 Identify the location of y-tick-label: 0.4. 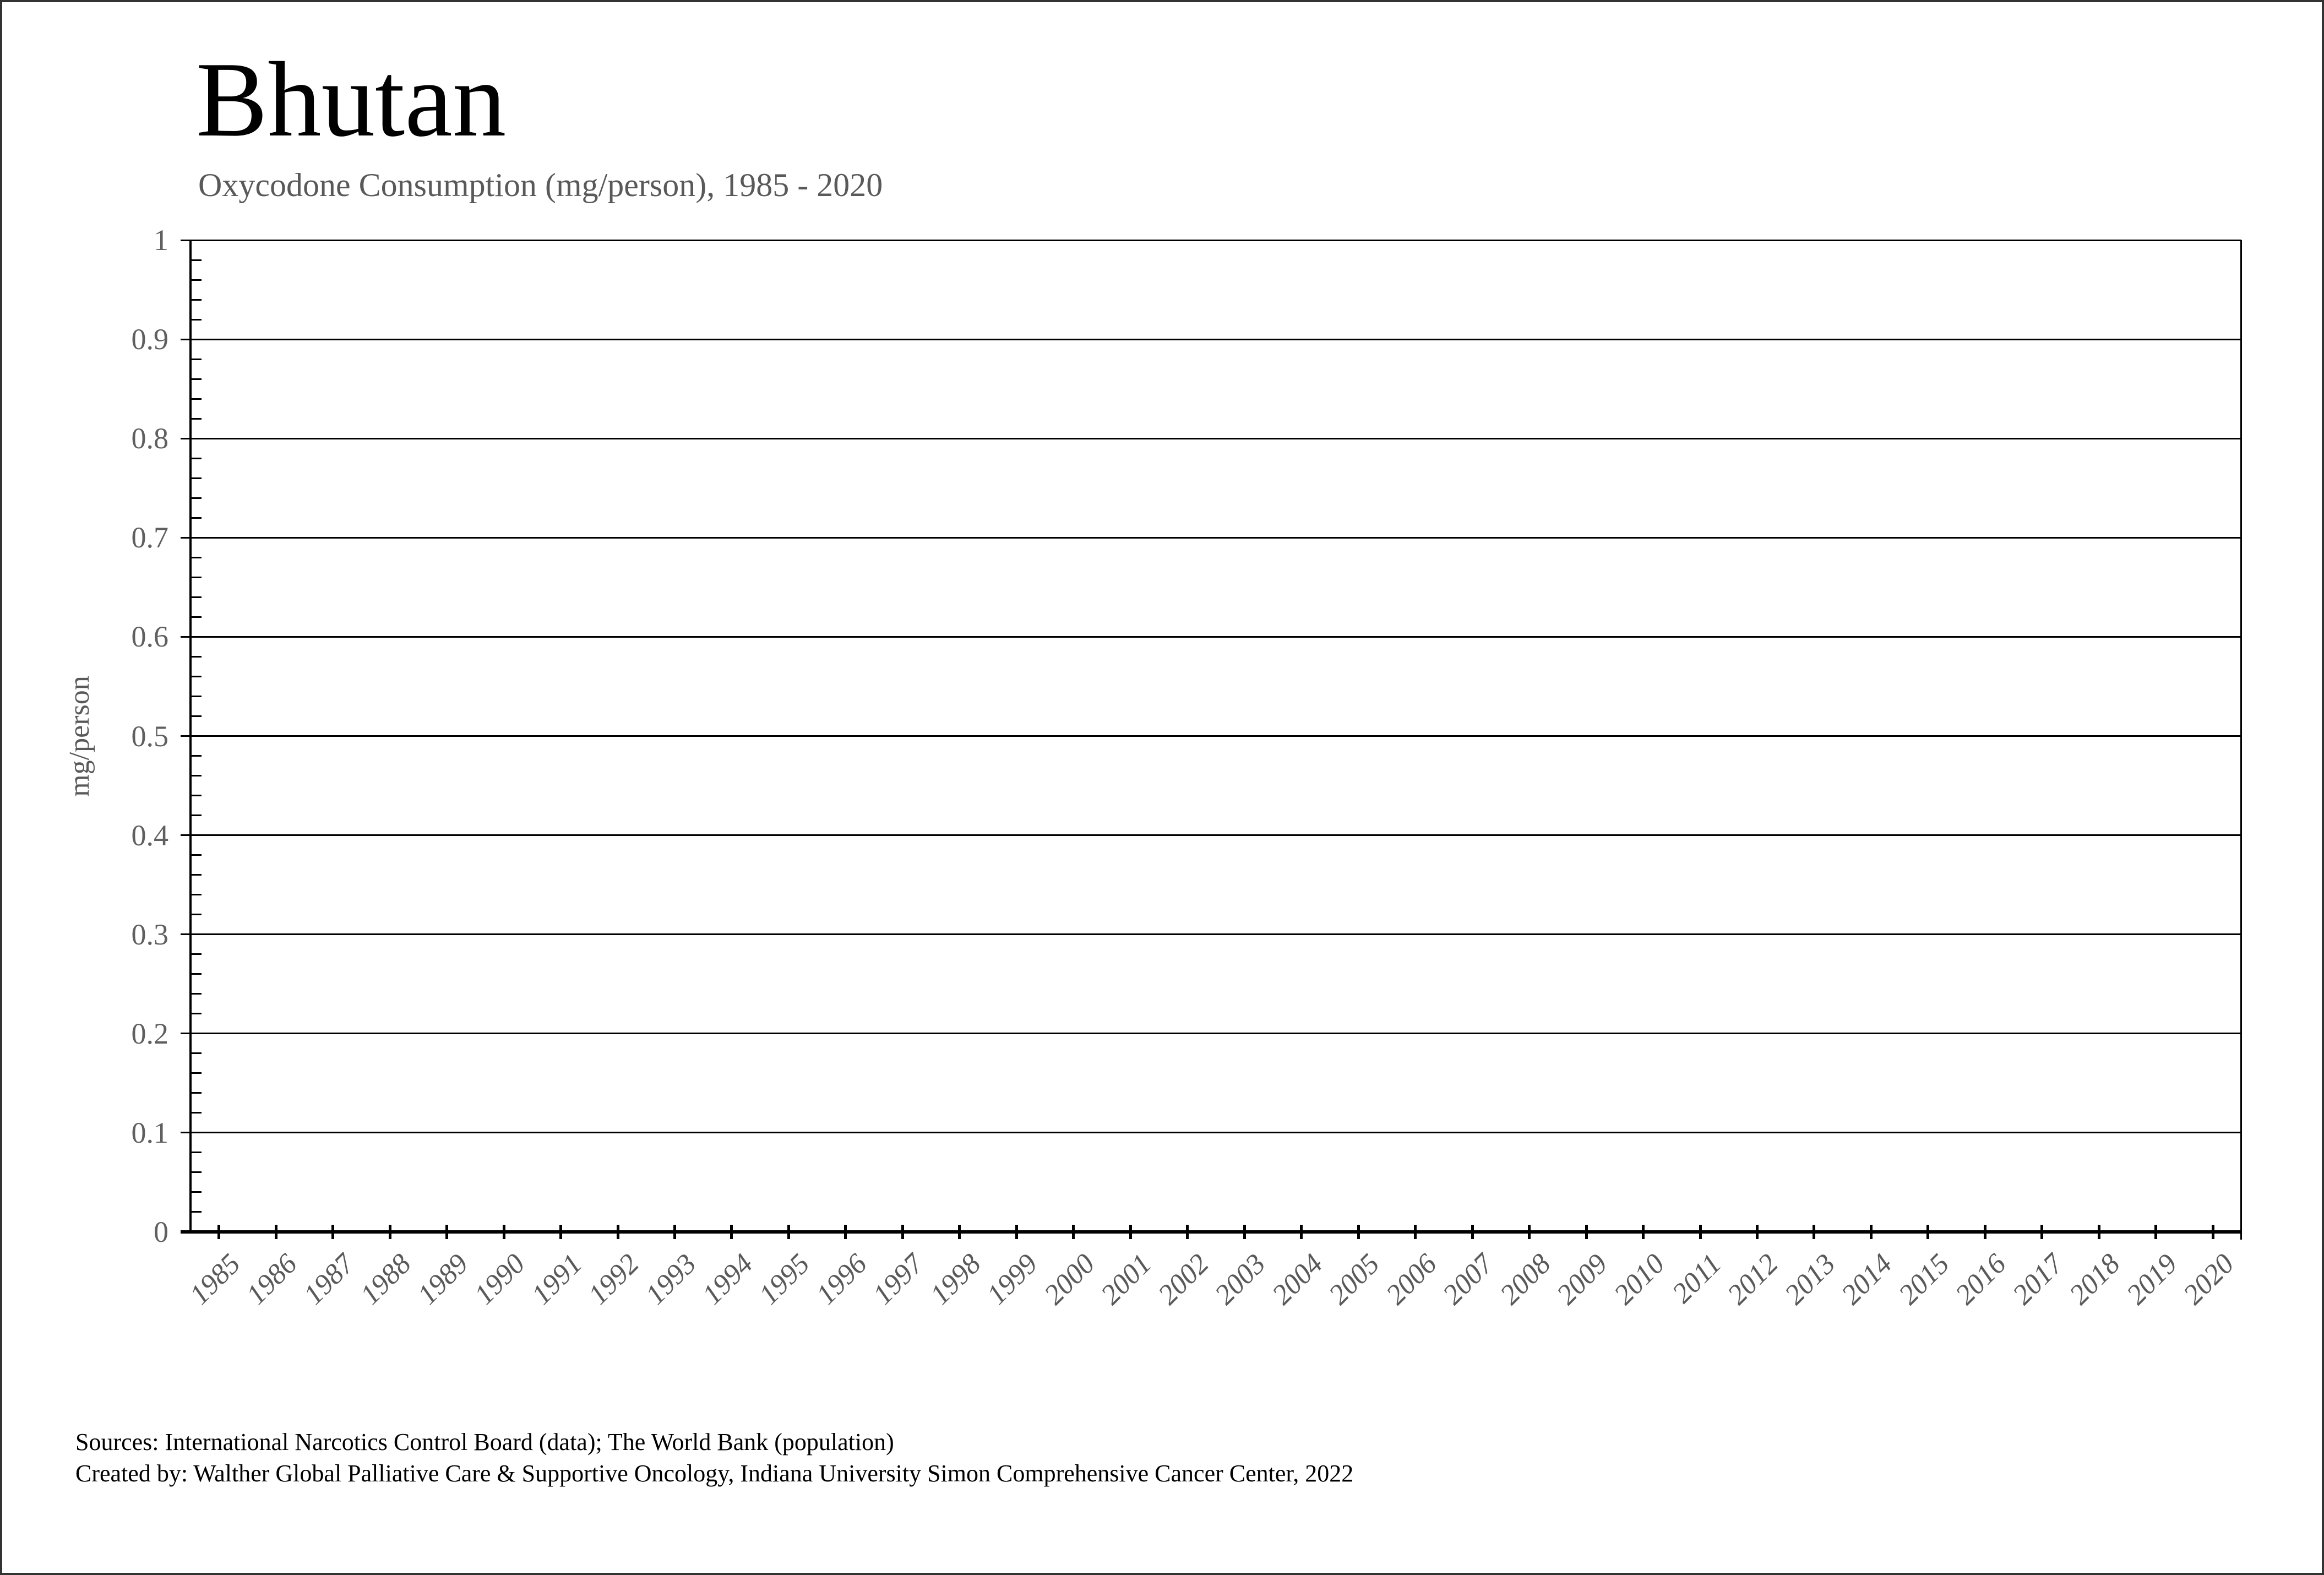
(150, 835).